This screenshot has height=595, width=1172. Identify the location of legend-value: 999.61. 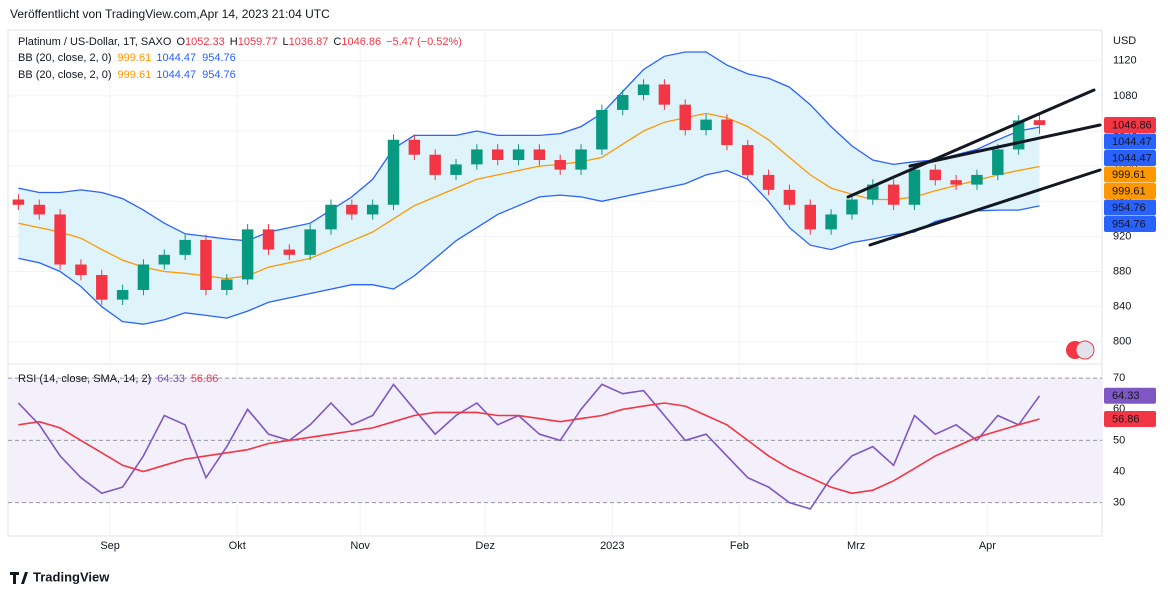
(135, 75).